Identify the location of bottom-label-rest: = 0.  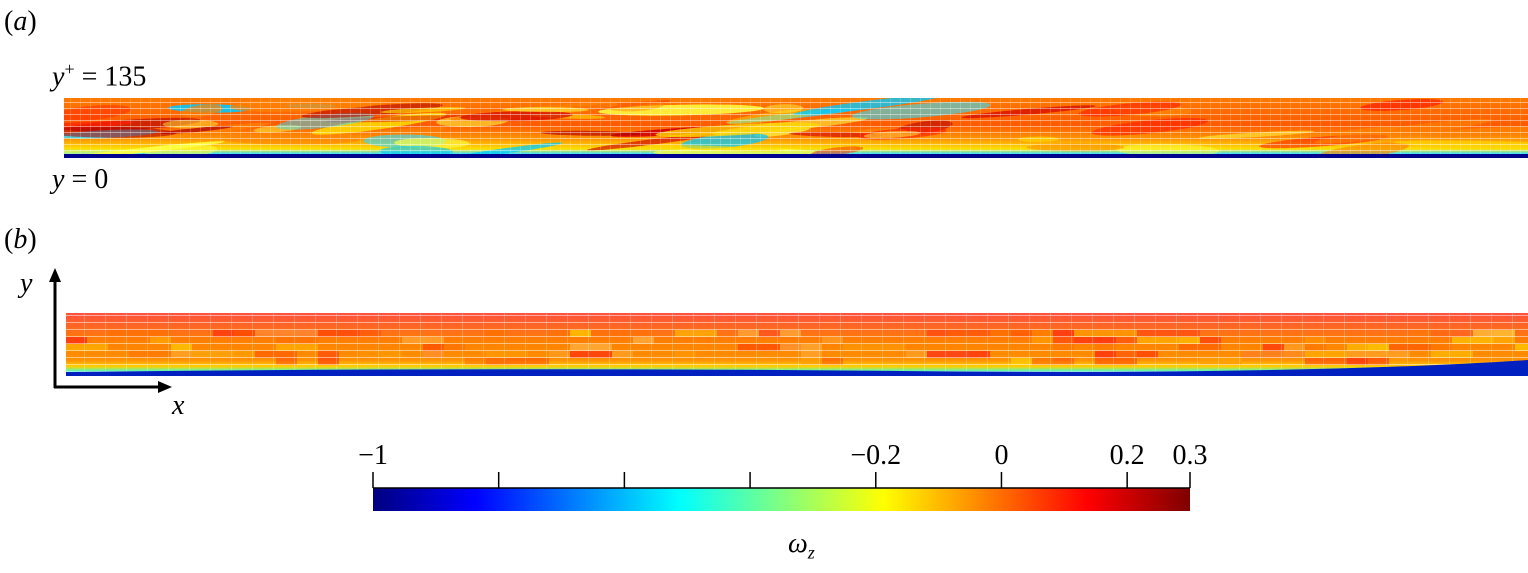
(86, 179).